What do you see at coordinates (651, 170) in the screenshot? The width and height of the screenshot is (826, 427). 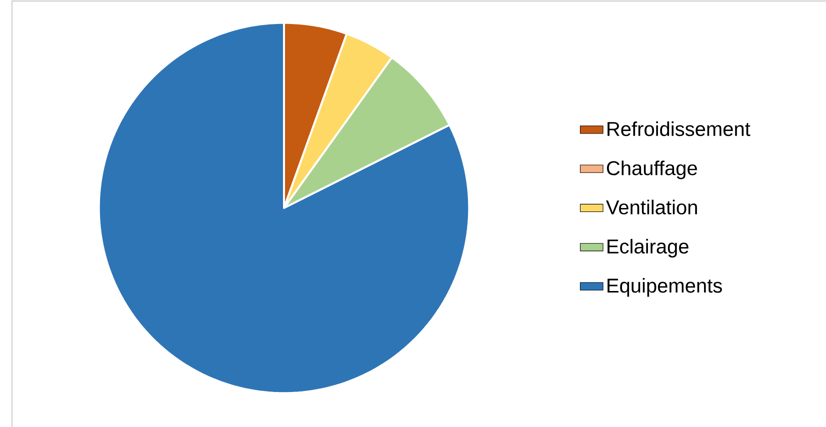 I see `legend-label: Chauffage` at bounding box center [651, 170].